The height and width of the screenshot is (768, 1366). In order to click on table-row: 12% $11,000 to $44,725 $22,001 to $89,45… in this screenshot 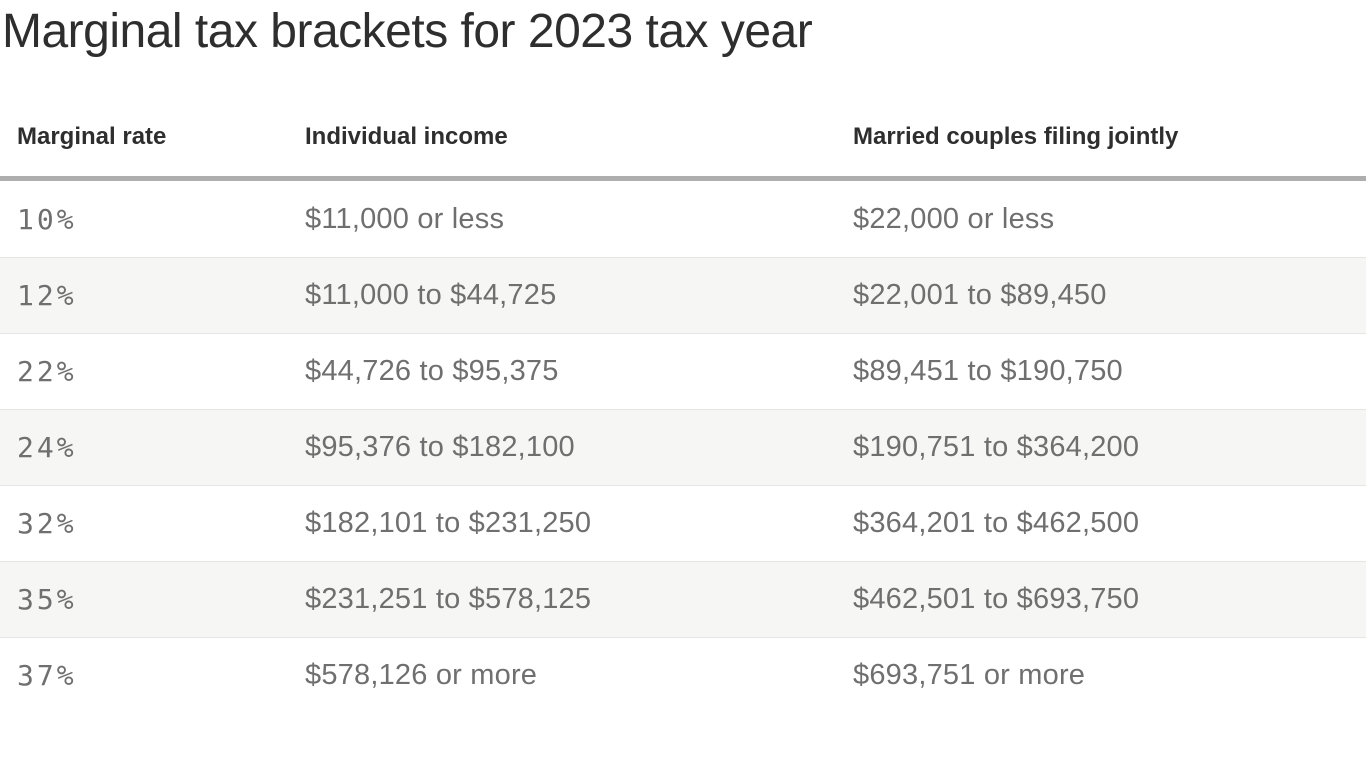, I will do `click(683, 295)`.